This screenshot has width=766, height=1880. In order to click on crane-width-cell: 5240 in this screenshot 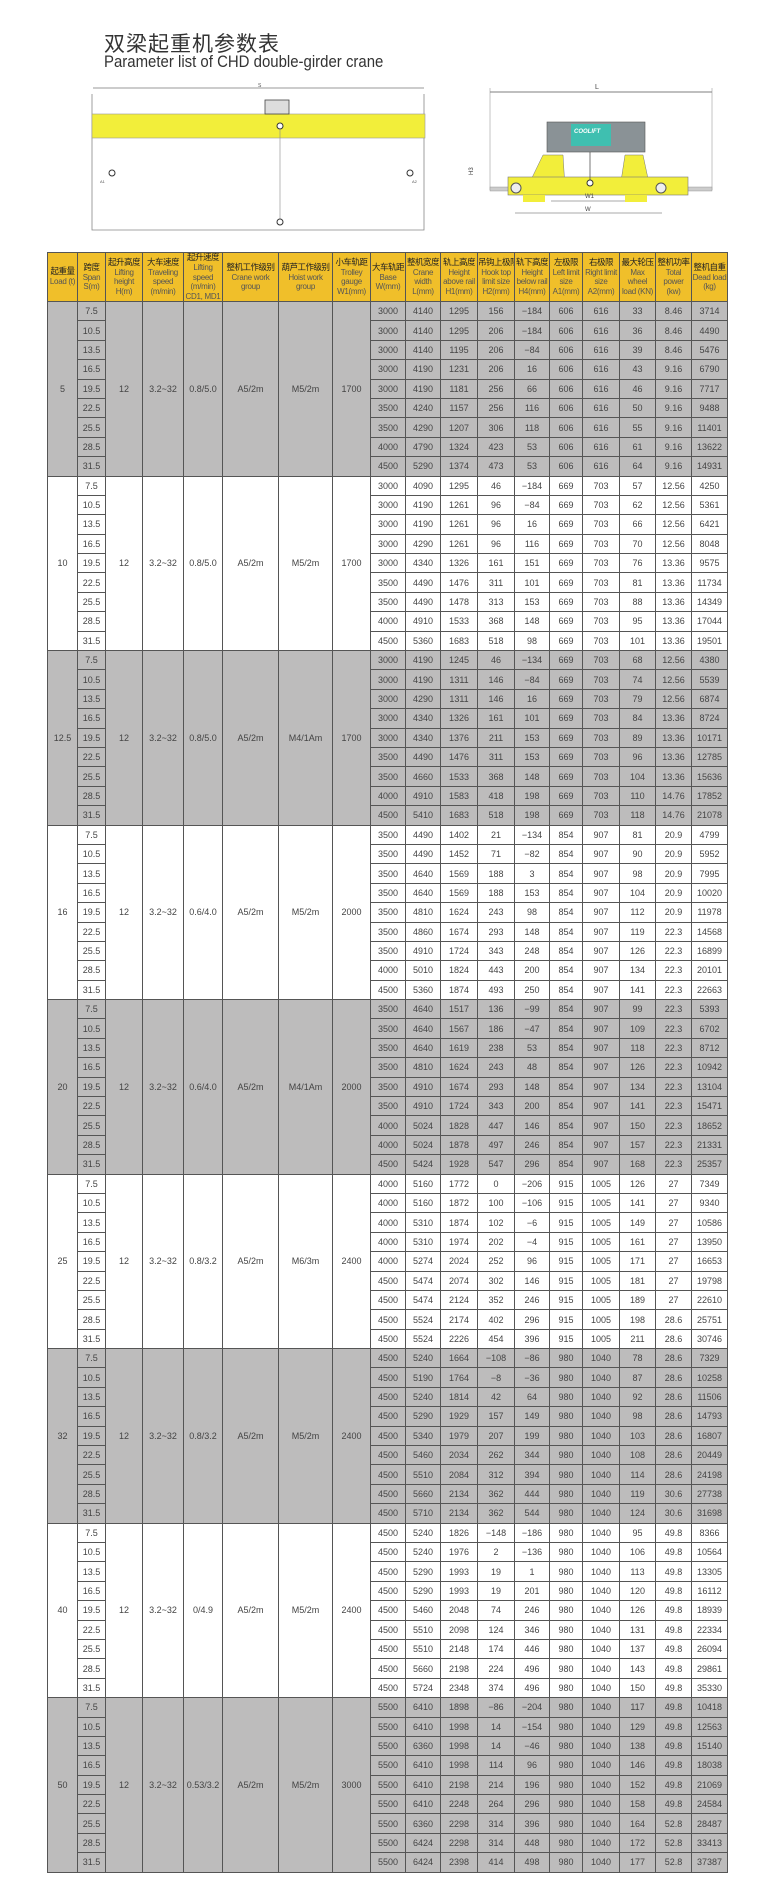, I will do `click(423, 1397)`.